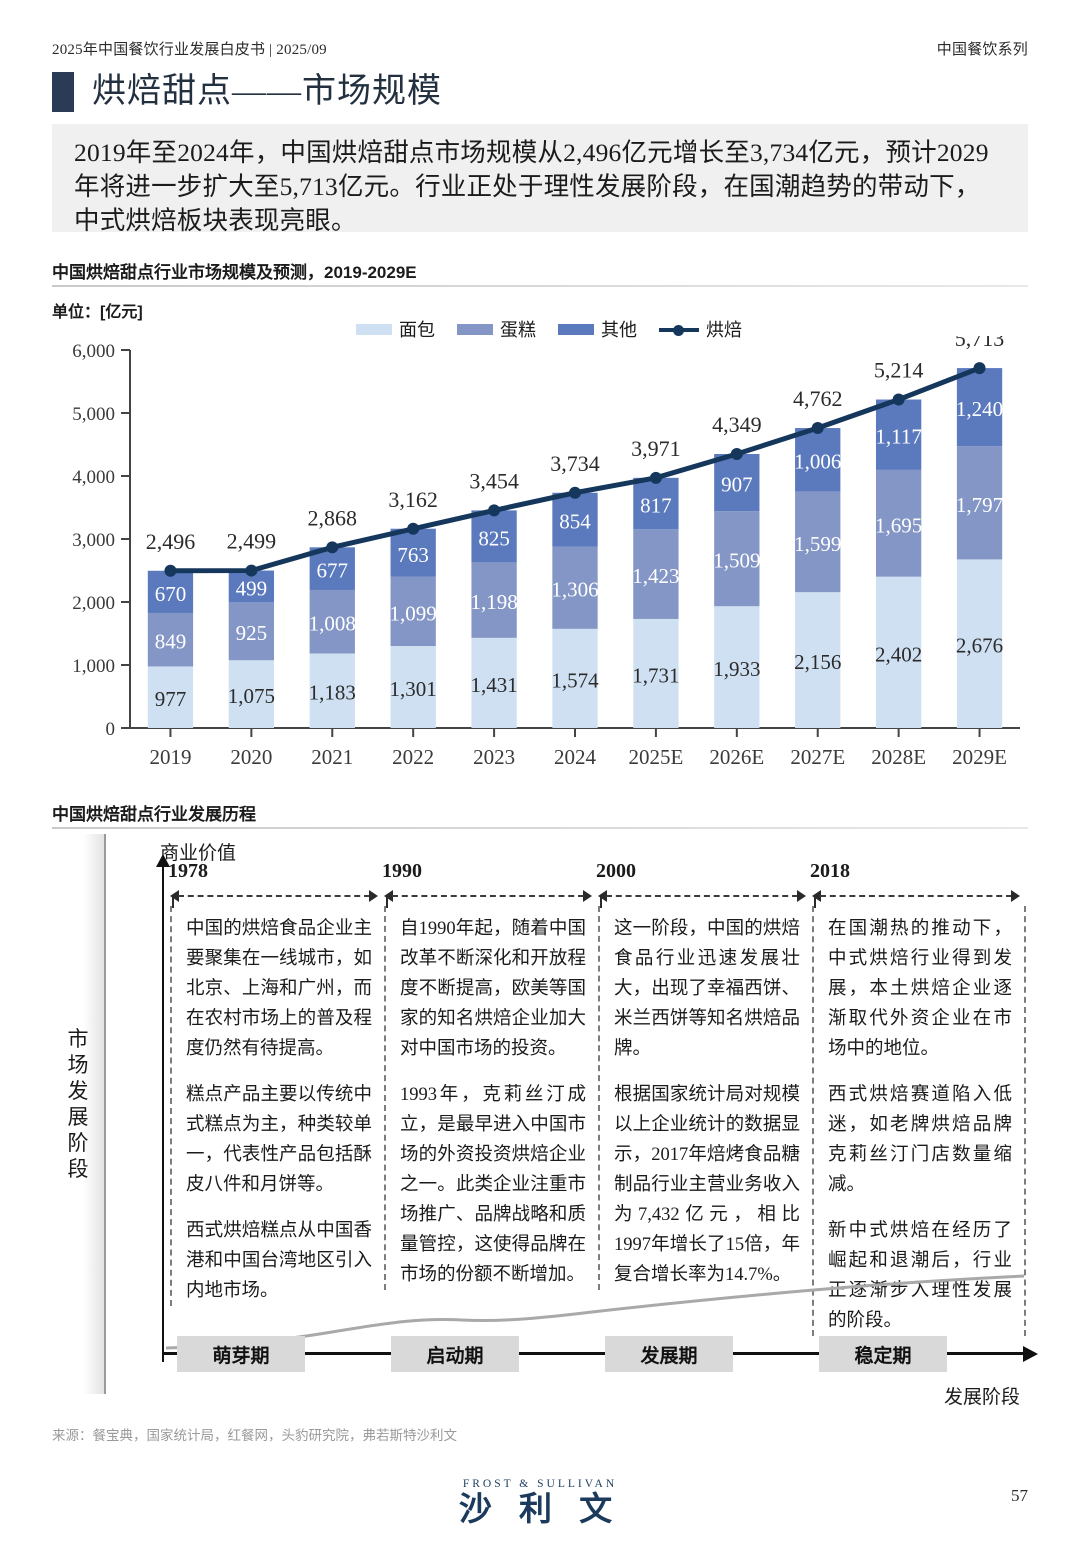 This screenshot has height=1560, width=1080. Describe the element at coordinates (576, 329) in the screenshot. I see `legend-swatch-other-icon` at that location.